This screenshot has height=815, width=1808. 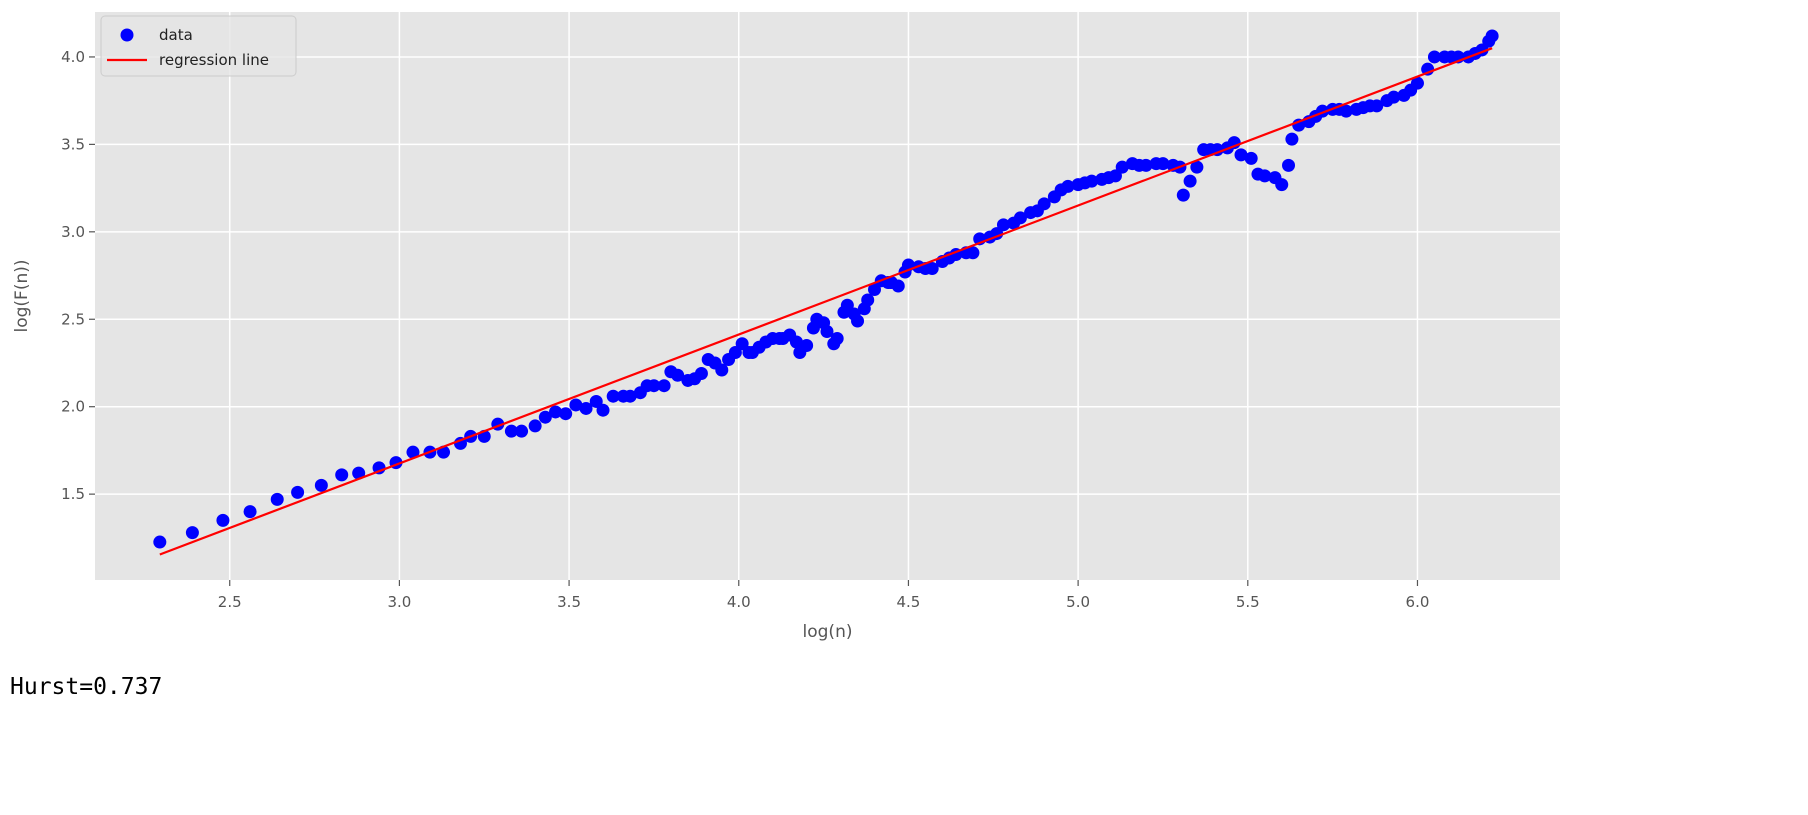 I want to click on x-tick-label: 3.0, so click(x=399, y=602).